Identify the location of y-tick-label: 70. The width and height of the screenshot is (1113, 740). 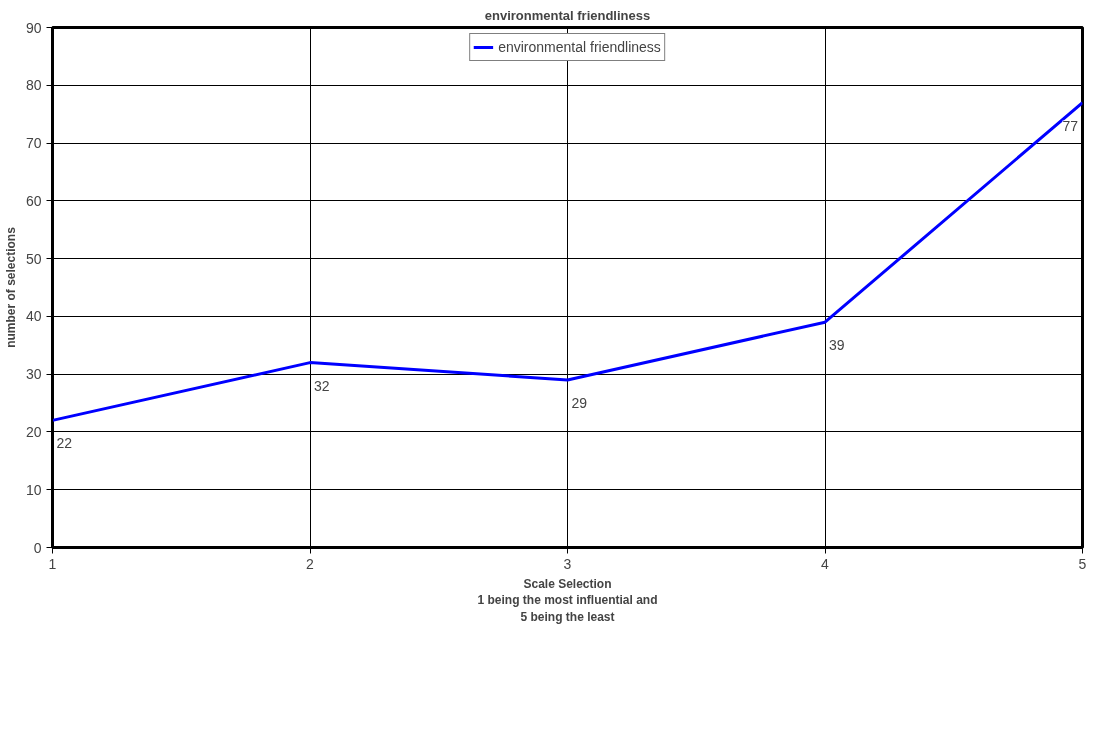
(33, 143).